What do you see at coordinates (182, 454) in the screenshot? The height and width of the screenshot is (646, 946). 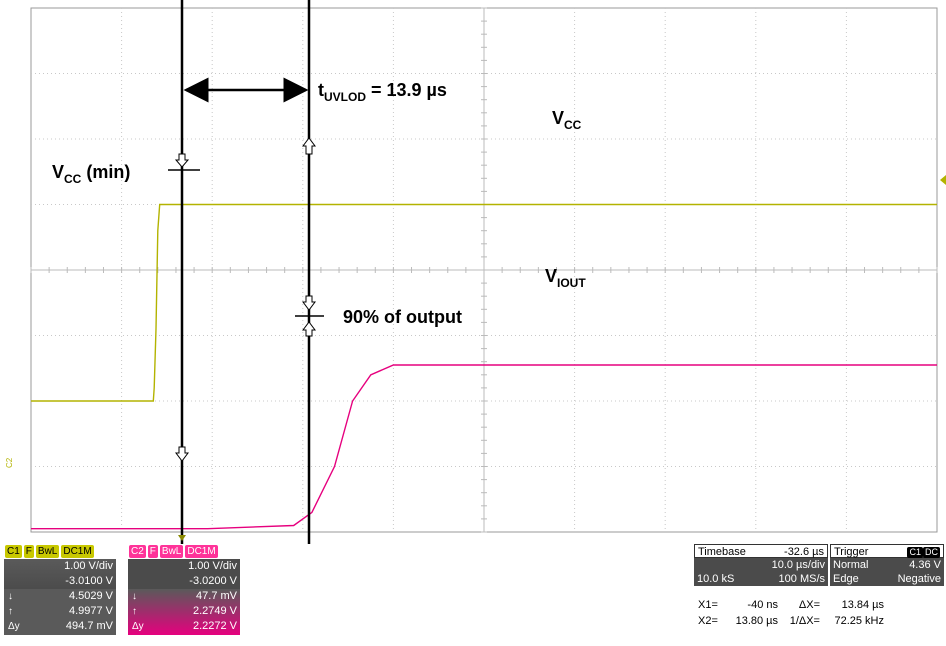 I see `viout-start-marker` at bounding box center [182, 454].